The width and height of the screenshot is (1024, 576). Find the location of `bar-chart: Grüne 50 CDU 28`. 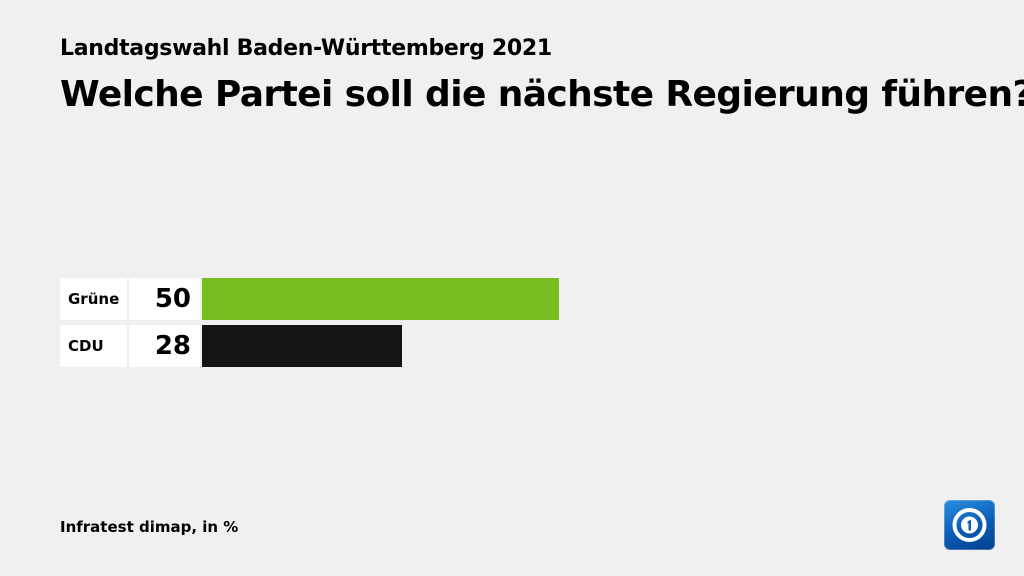

bar-chart: Grüne 50 CDU 28 is located at coordinates (510, 325).